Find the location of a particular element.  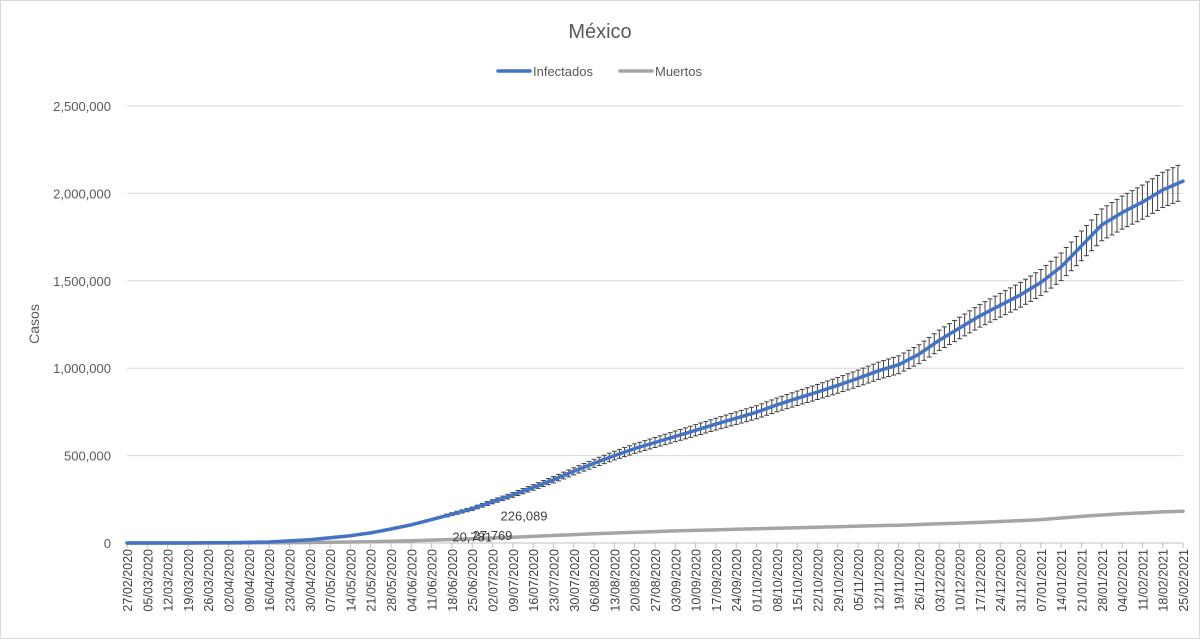

x-tick-label: 19/11/2020 is located at coordinates (900, 580).